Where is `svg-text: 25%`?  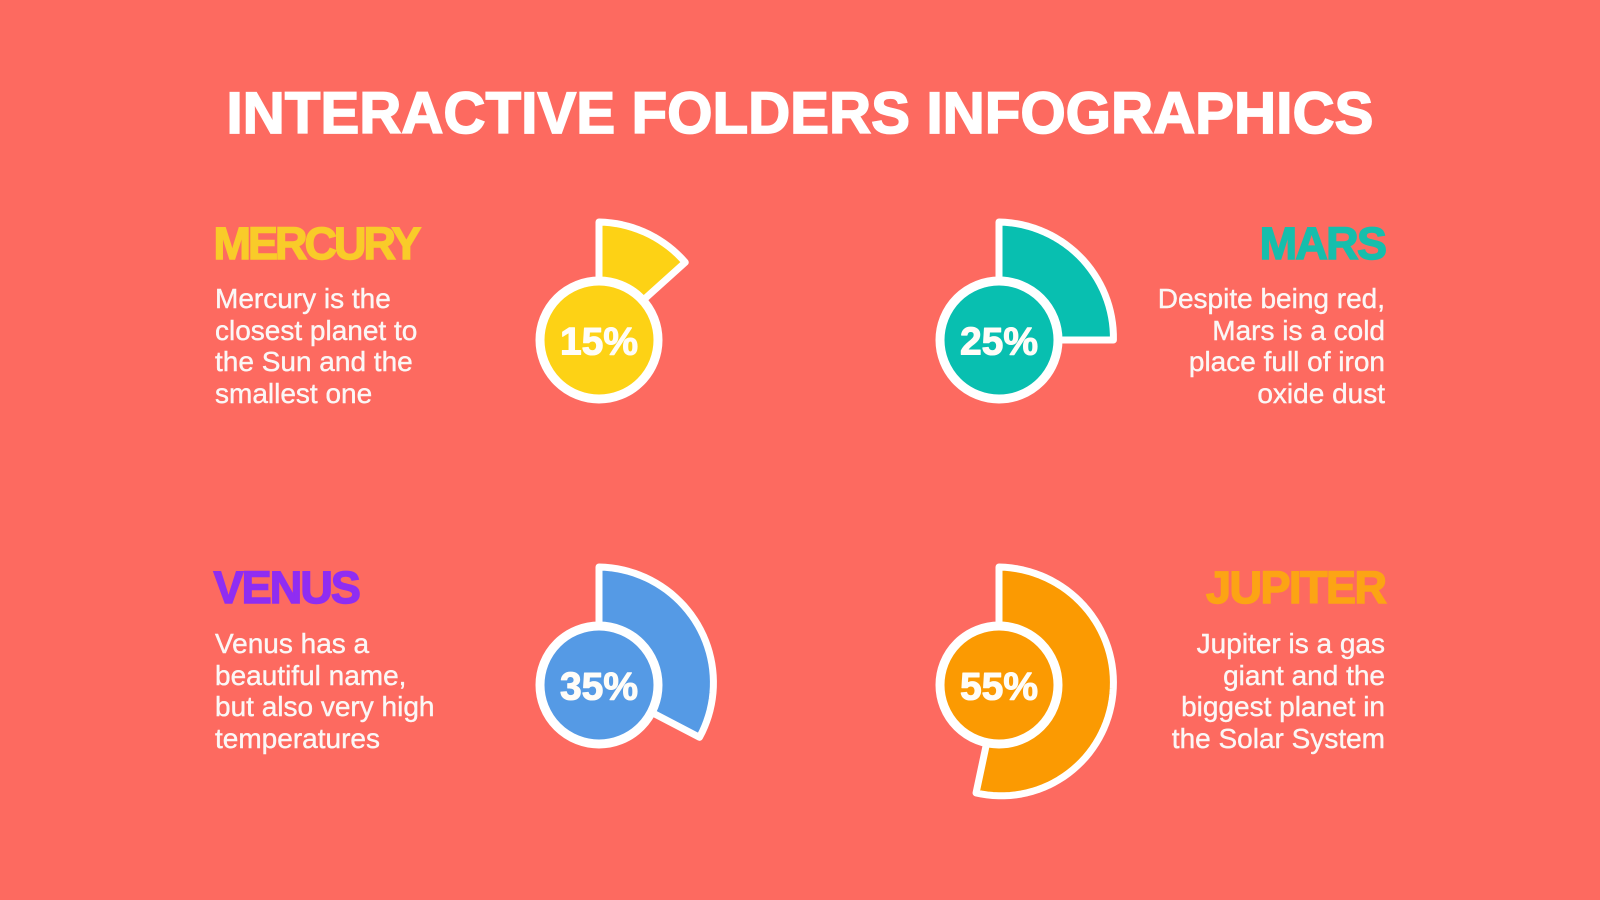
svg-text: 25% is located at coordinates (999, 341).